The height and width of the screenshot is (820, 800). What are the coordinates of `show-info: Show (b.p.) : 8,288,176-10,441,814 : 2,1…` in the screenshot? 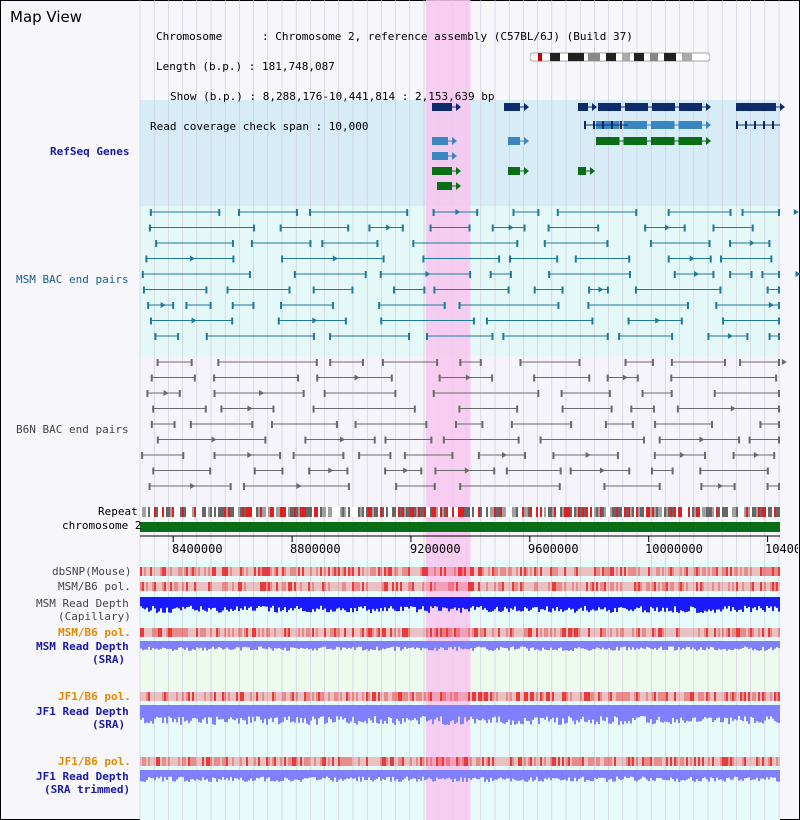 It's located at (332, 96).